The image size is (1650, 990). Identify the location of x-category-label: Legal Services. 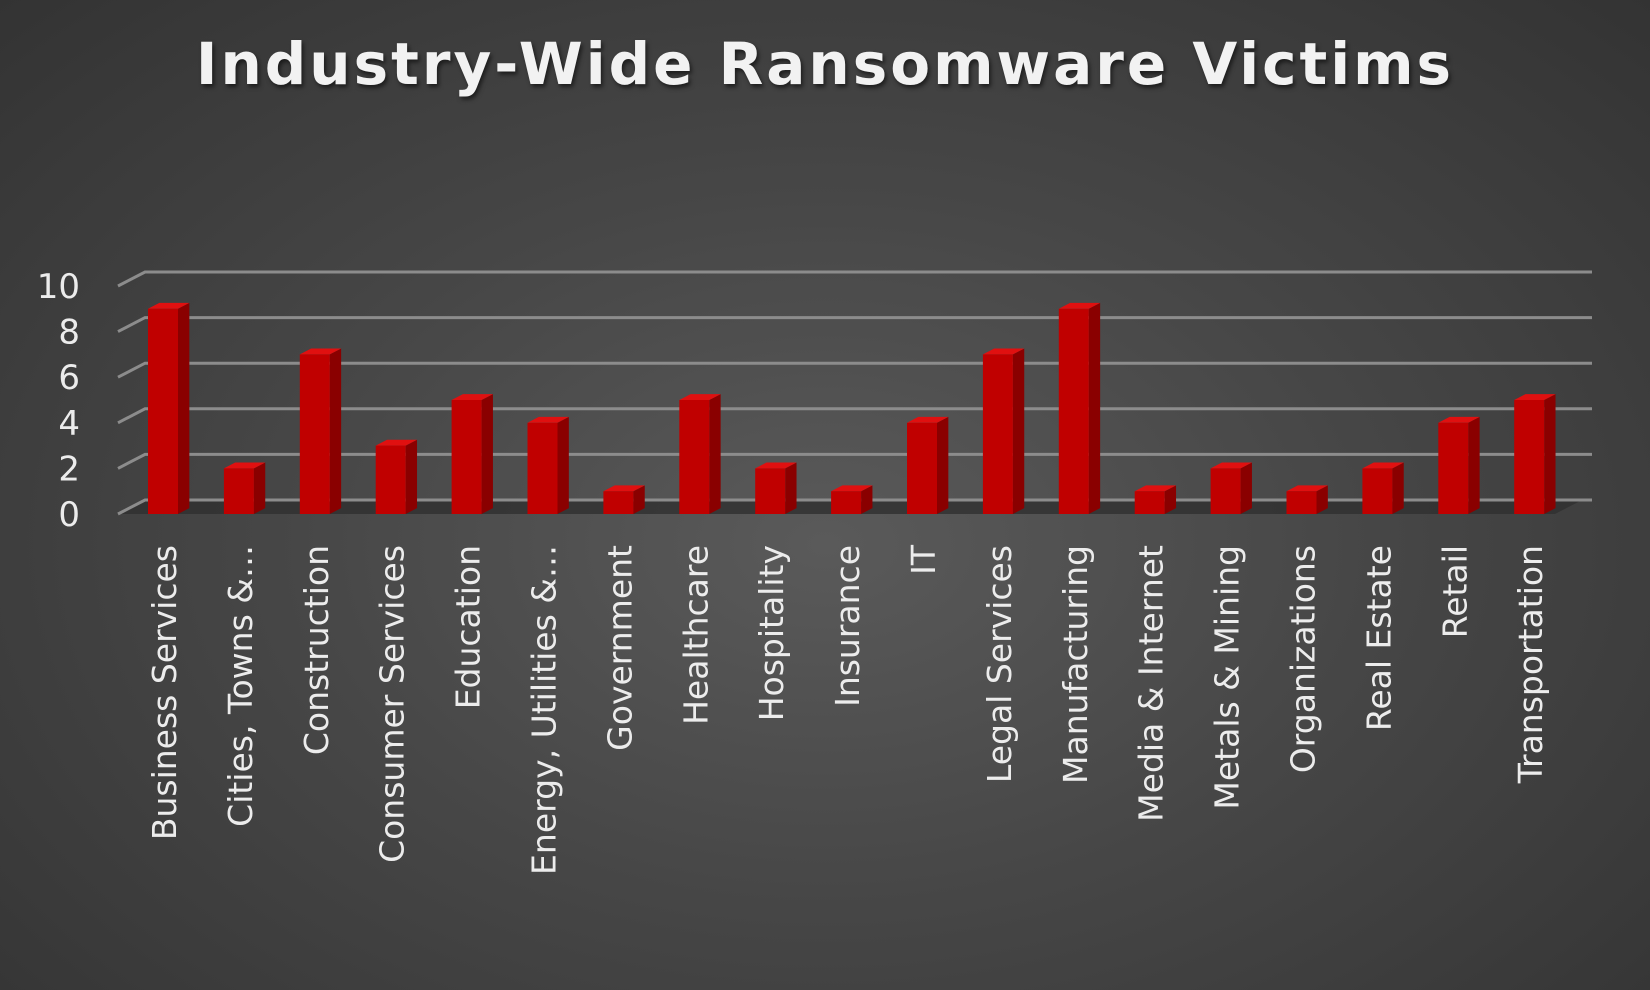
(999, 664).